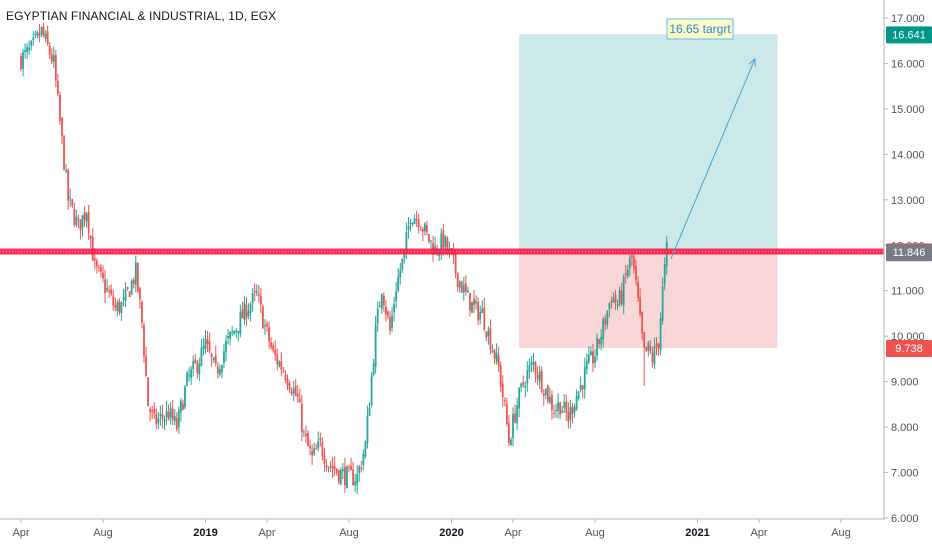  Describe the element at coordinates (758, 533) in the screenshot. I see `x-tick-label: Apr` at that location.